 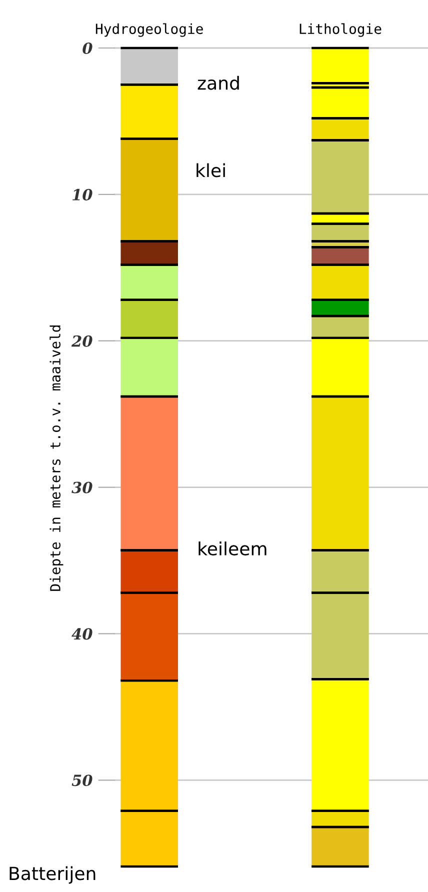 I want to click on annotation: zand, so click(x=218, y=83).